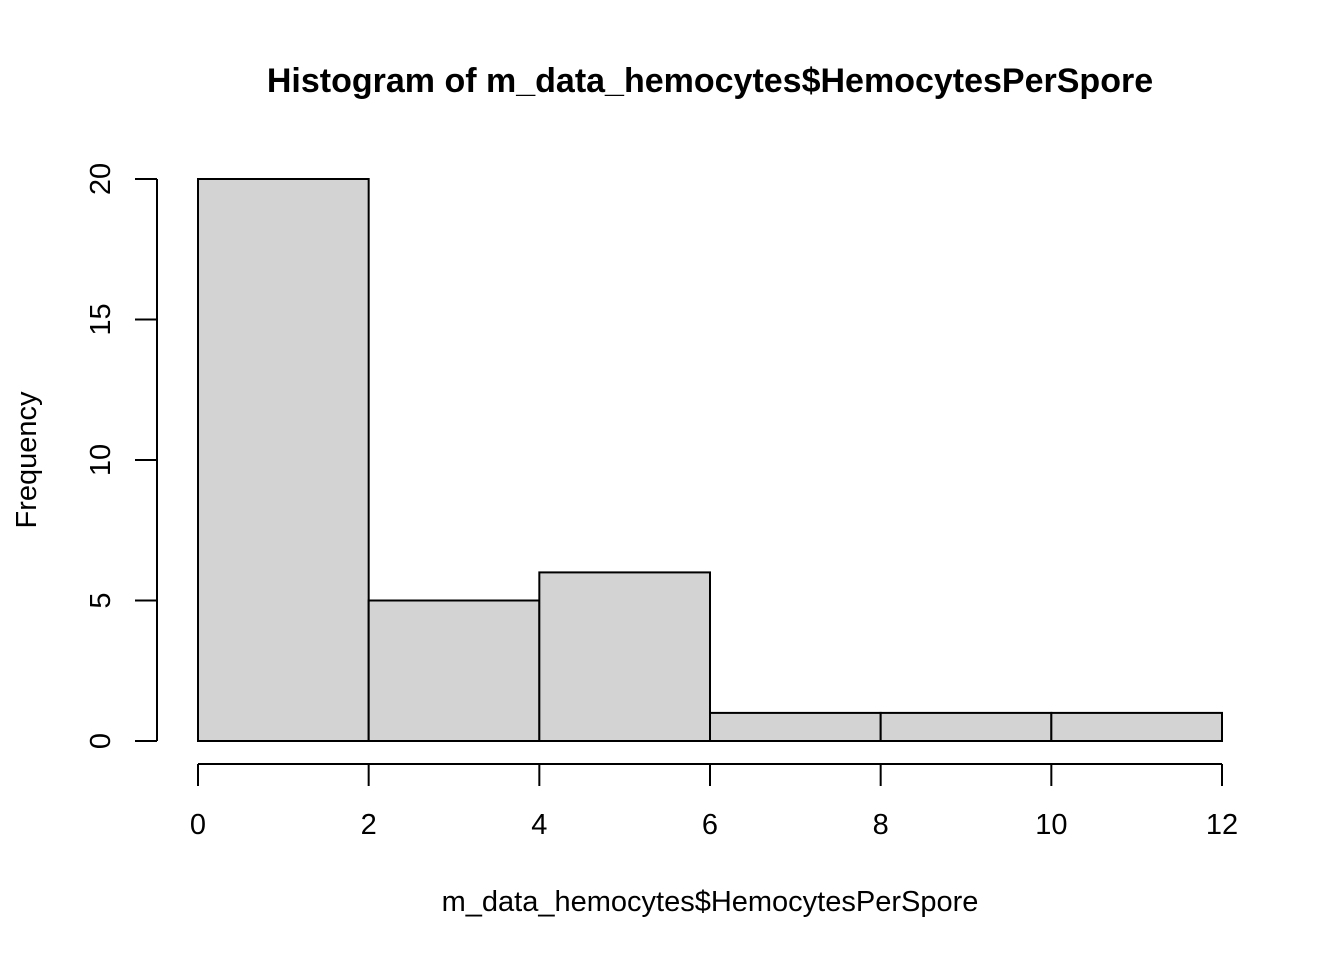  I want to click on x-tick-label-3: 6, so click(710, 825).